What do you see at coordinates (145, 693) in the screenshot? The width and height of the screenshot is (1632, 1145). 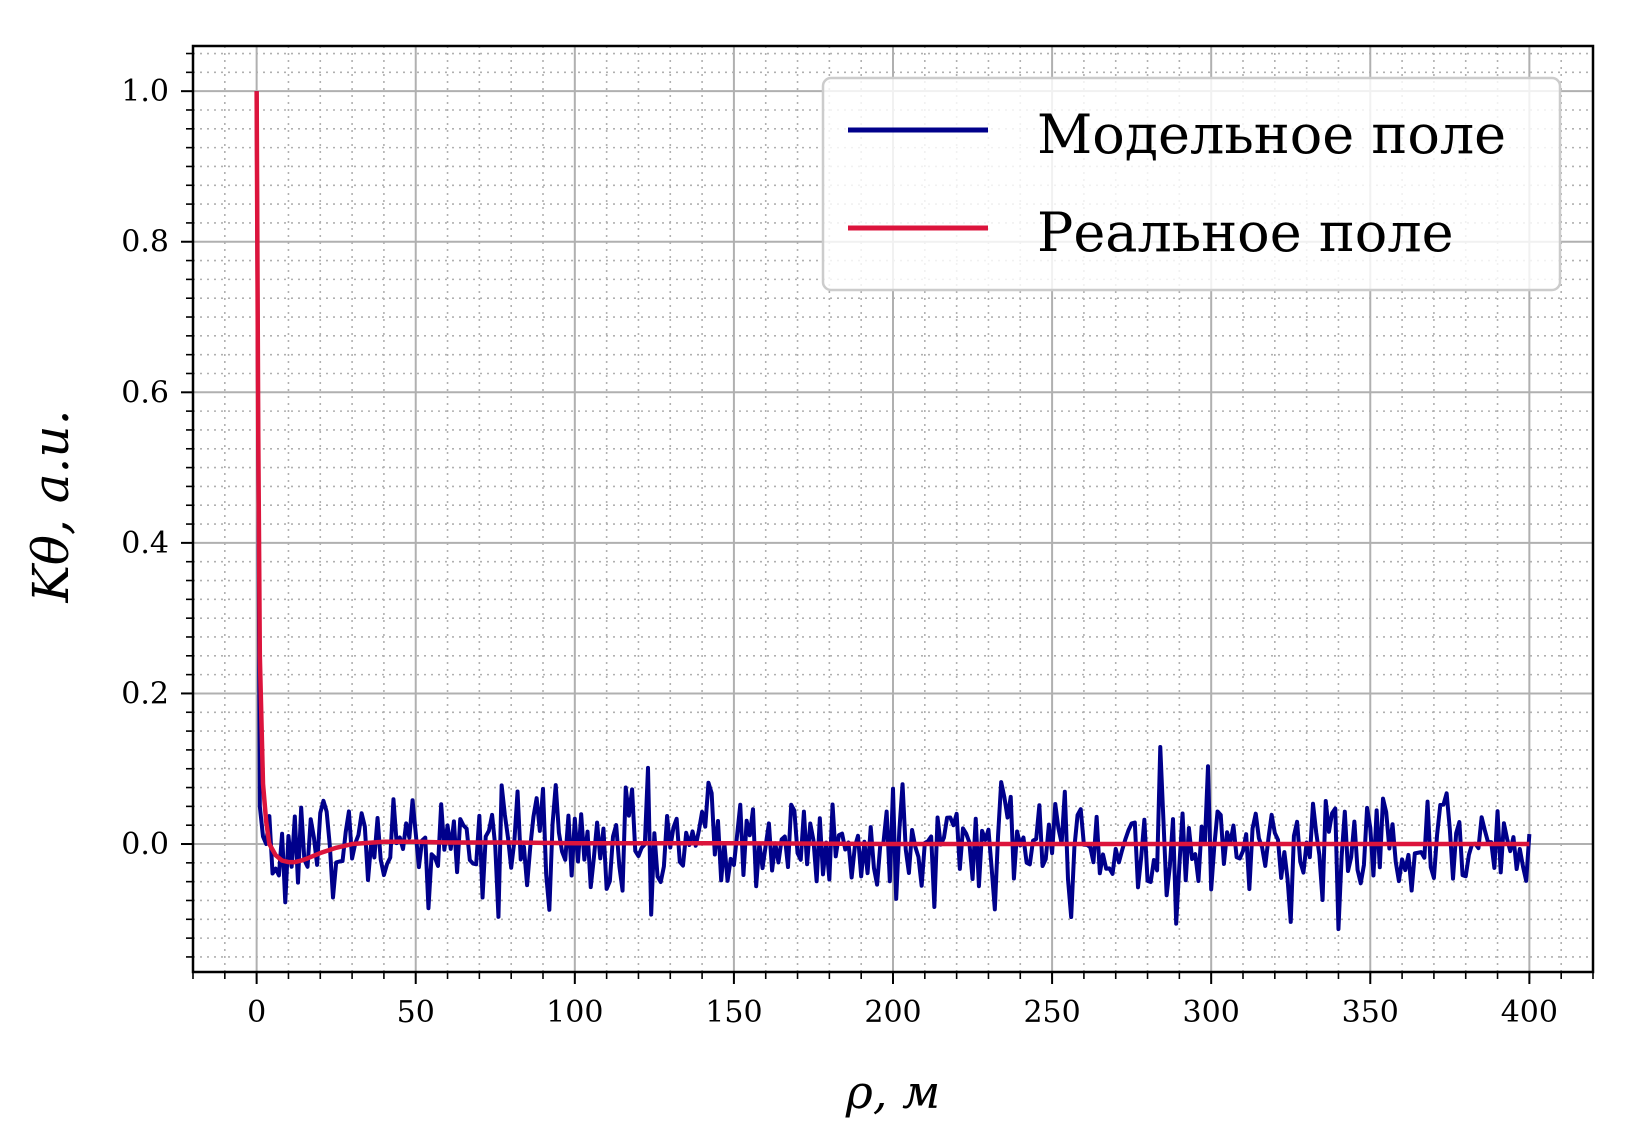 I see `y-tick-label: 0.2` at bounding box center [145, 693].